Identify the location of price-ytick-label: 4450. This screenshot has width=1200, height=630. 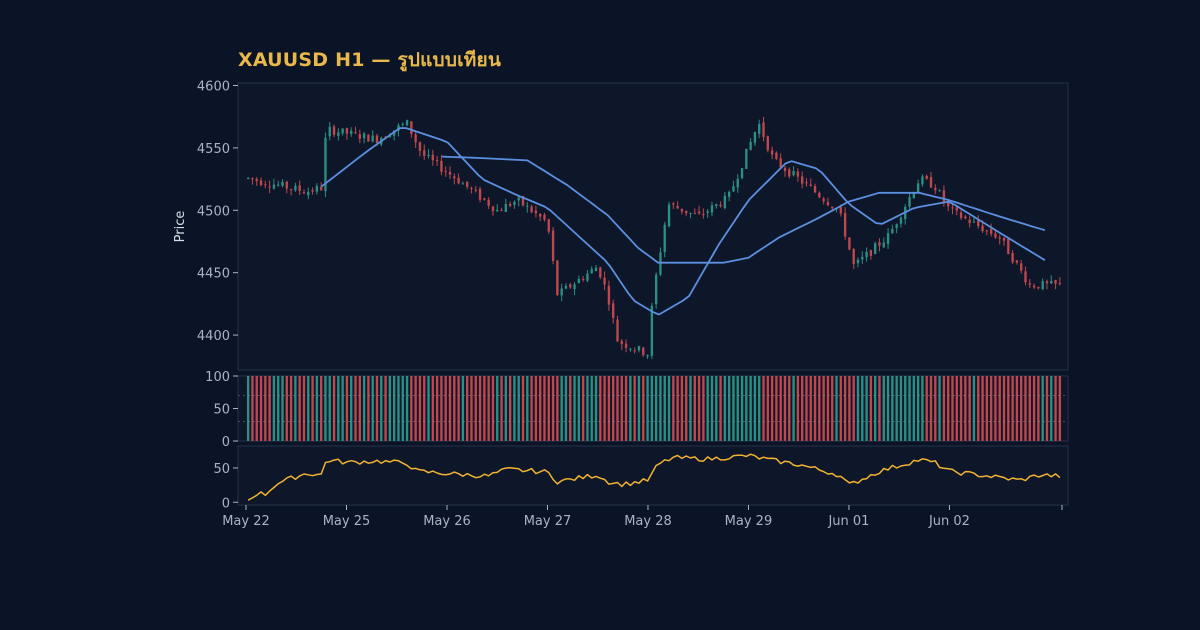
(213, 274).